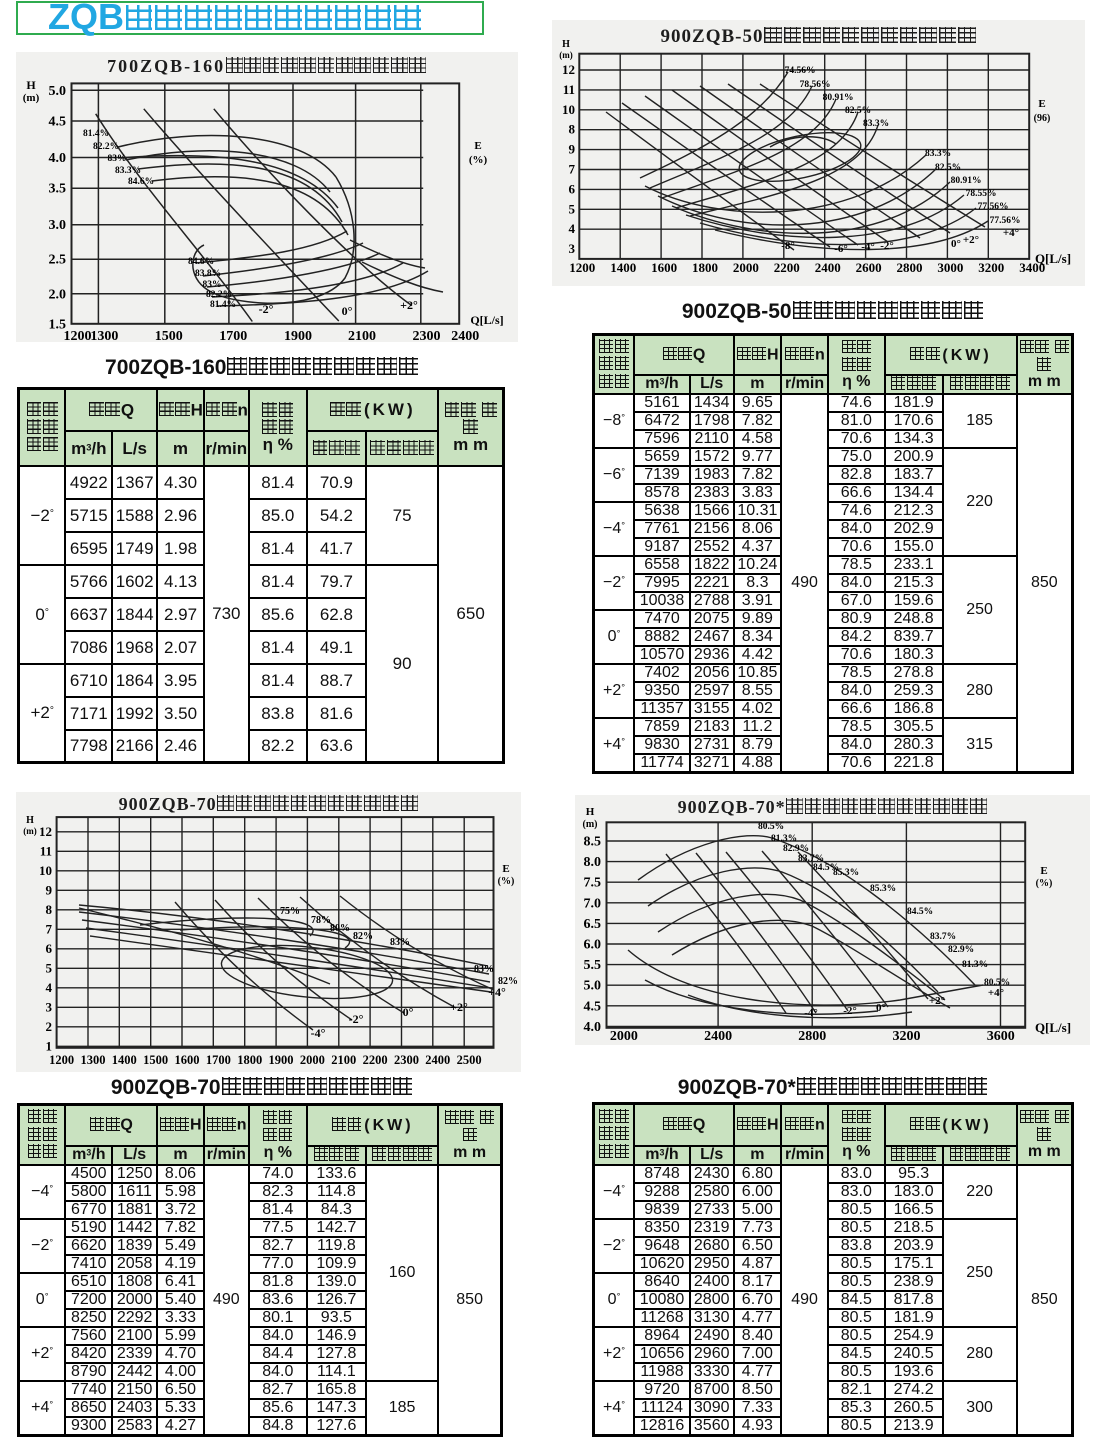 The image size is (1094, 1447). What do you see at coordinates (811, 859) in the screenshot?
I see `svg-text: 83.7%` at bounding box center [811, 859].